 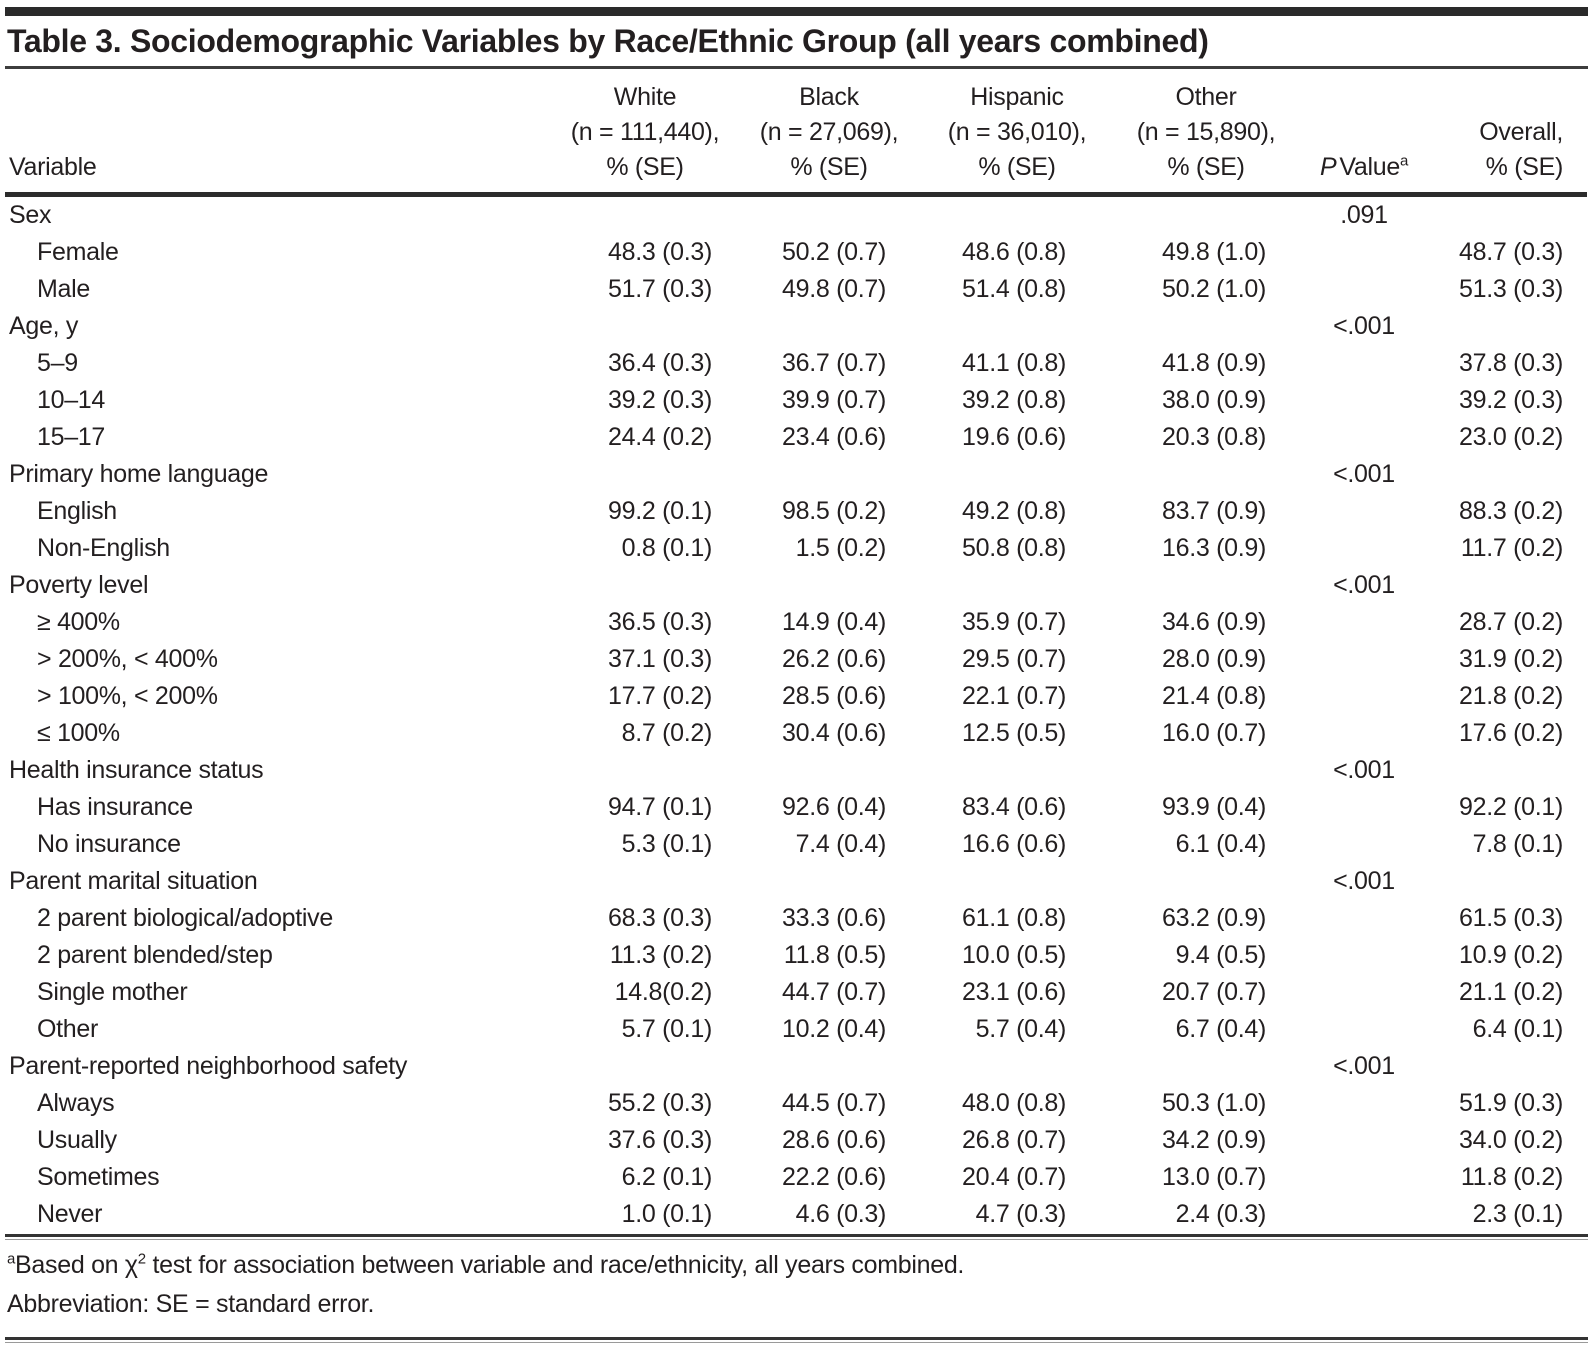 I want to click on row-label: 5–9, so click(x=57, y=362).